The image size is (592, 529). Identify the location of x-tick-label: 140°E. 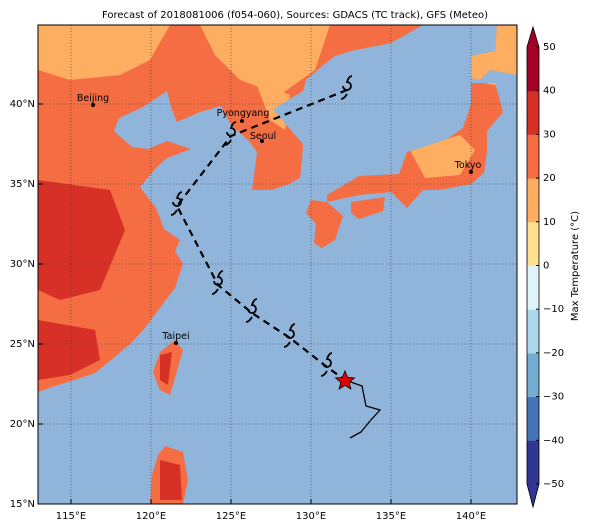
(471, 516).